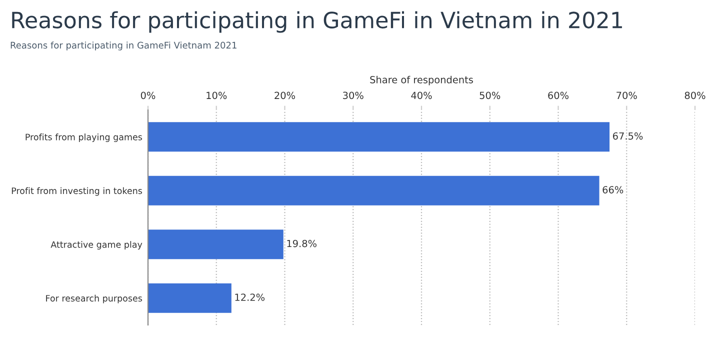 This screenshot has width=724, height=344. Describe the element at coordinates (148, 96) in the screenshot. I see `x-tick-label: 0%` at that location.